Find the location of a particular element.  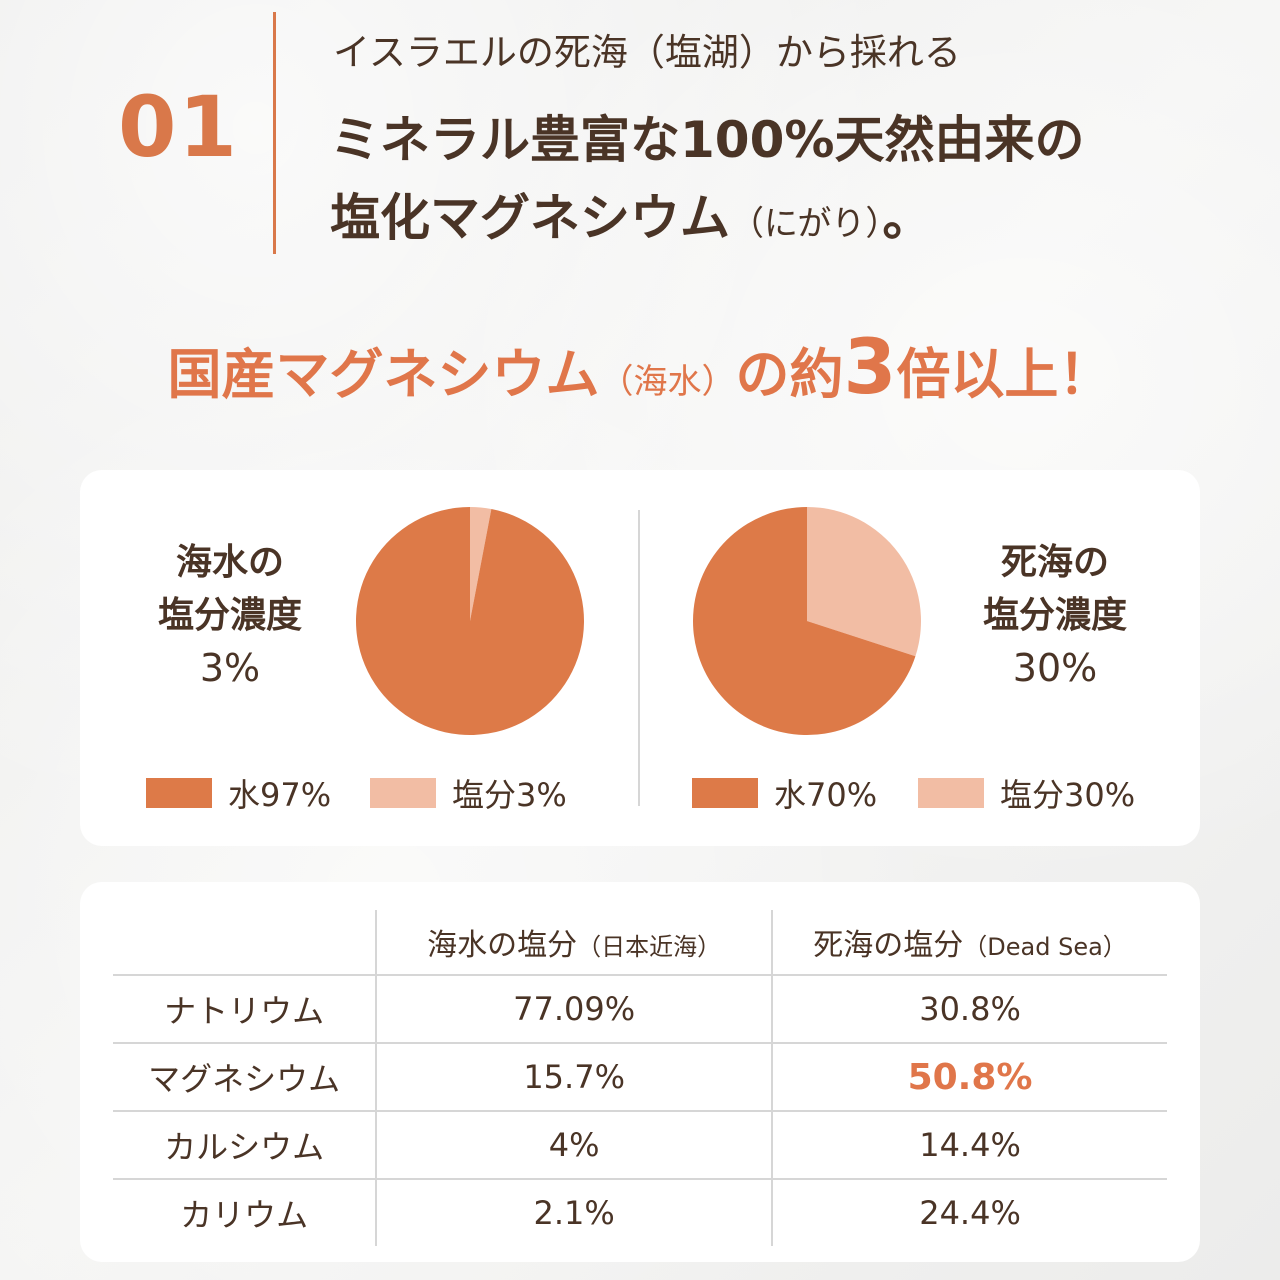

headline-line1: ミネラル豊富な100%天然由来の is located at coordinates (707, 140).